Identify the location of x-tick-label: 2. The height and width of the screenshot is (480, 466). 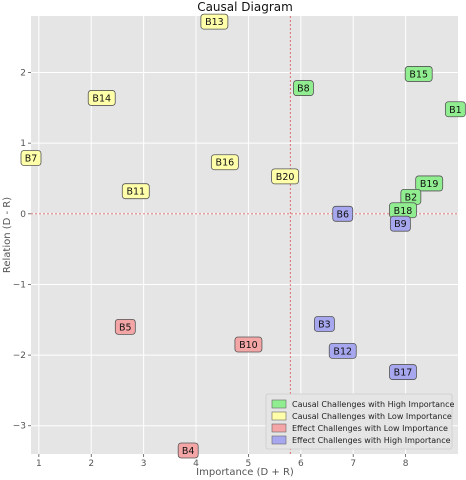
(91, 464).